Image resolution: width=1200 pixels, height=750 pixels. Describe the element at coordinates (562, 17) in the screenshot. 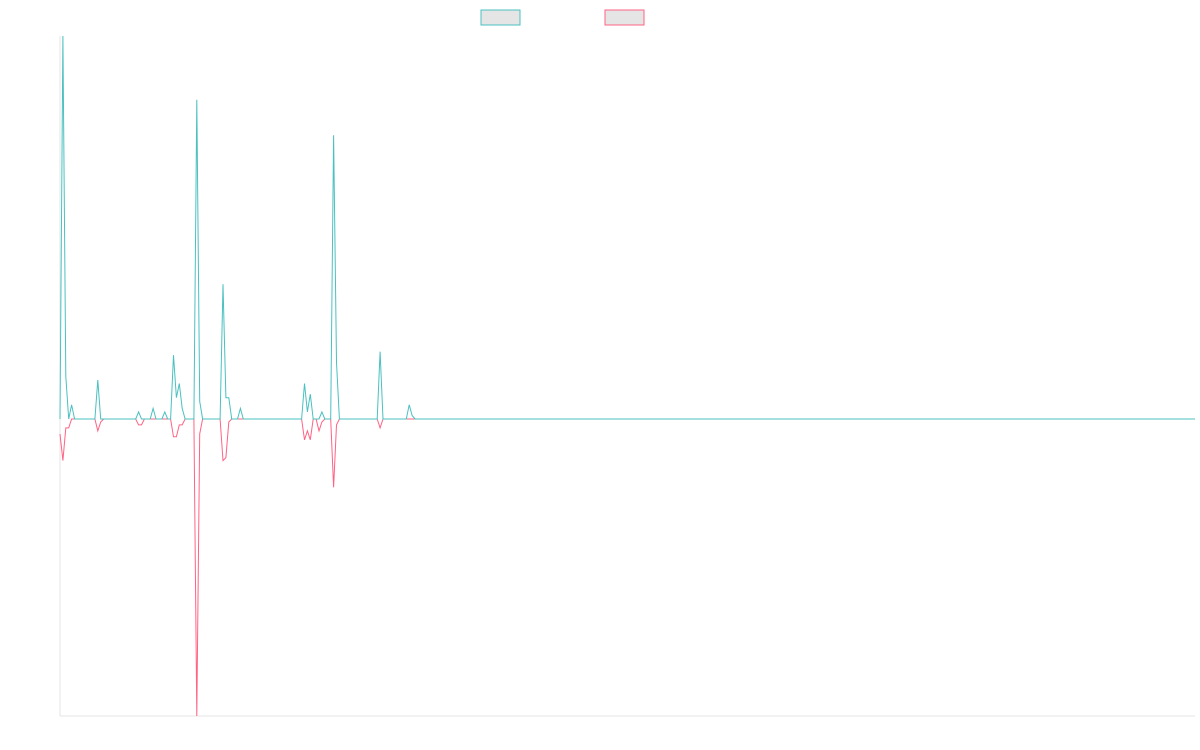

I see `legend` at that location.